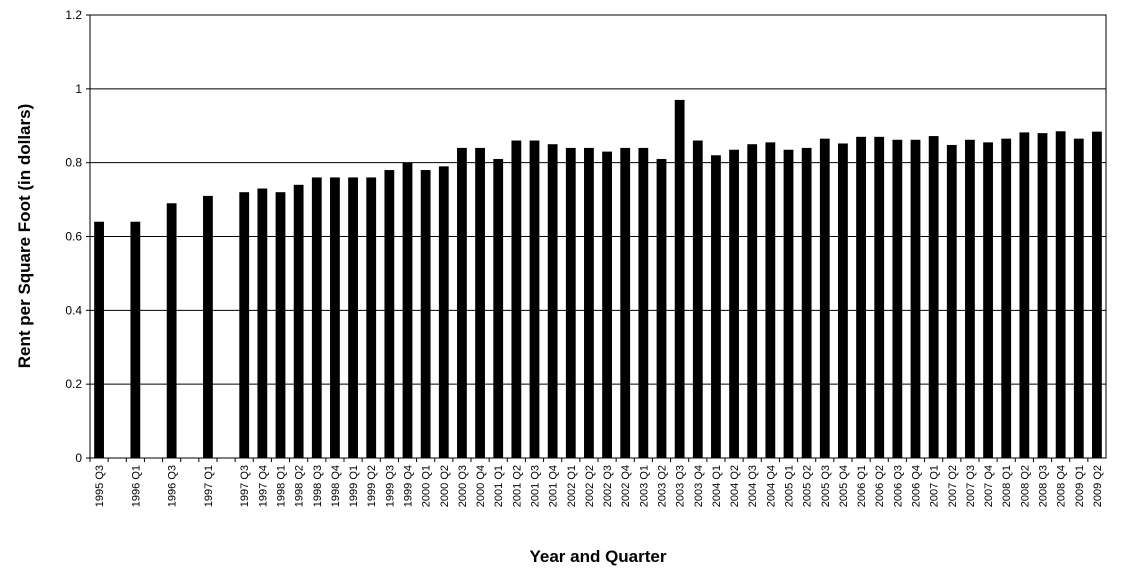 The height and width of the screenshot is (568, 1123). Describe the element at coordinates (572, 486) in the screenshot. I see `x-tick-label: 2002 Q1` at that location.